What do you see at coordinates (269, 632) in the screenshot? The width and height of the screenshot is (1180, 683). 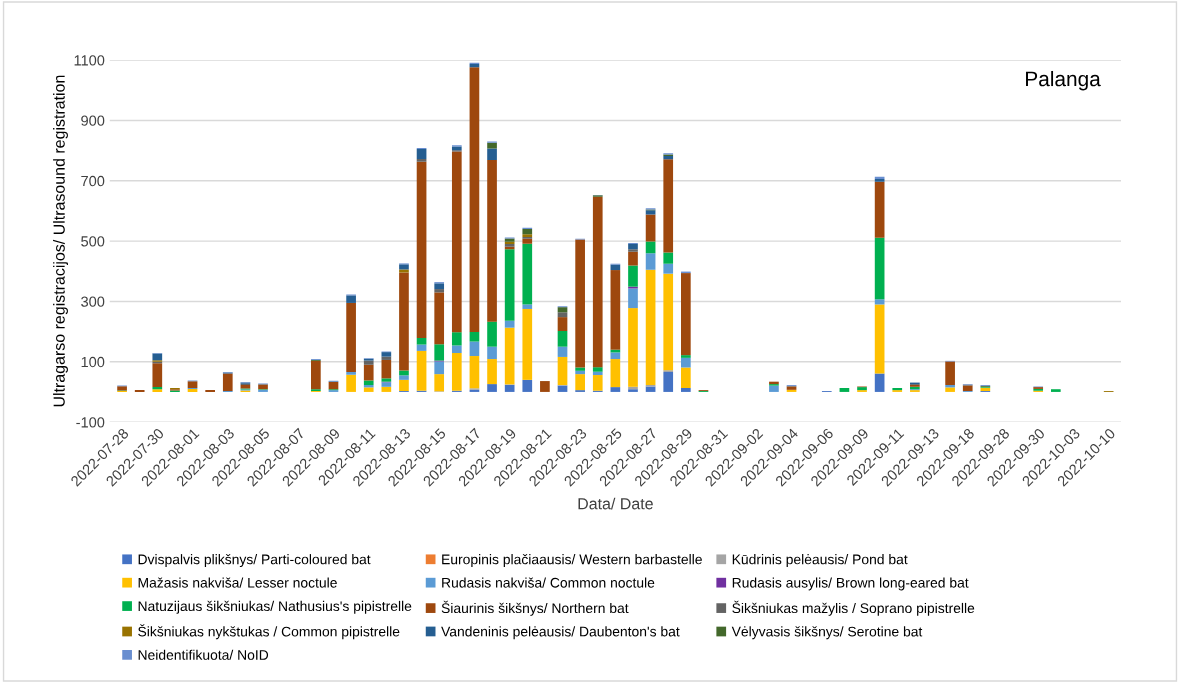 I see `legend-label: Šikšniukas nykštukas / Common pipistrelle` at bounding box center [269, 632].